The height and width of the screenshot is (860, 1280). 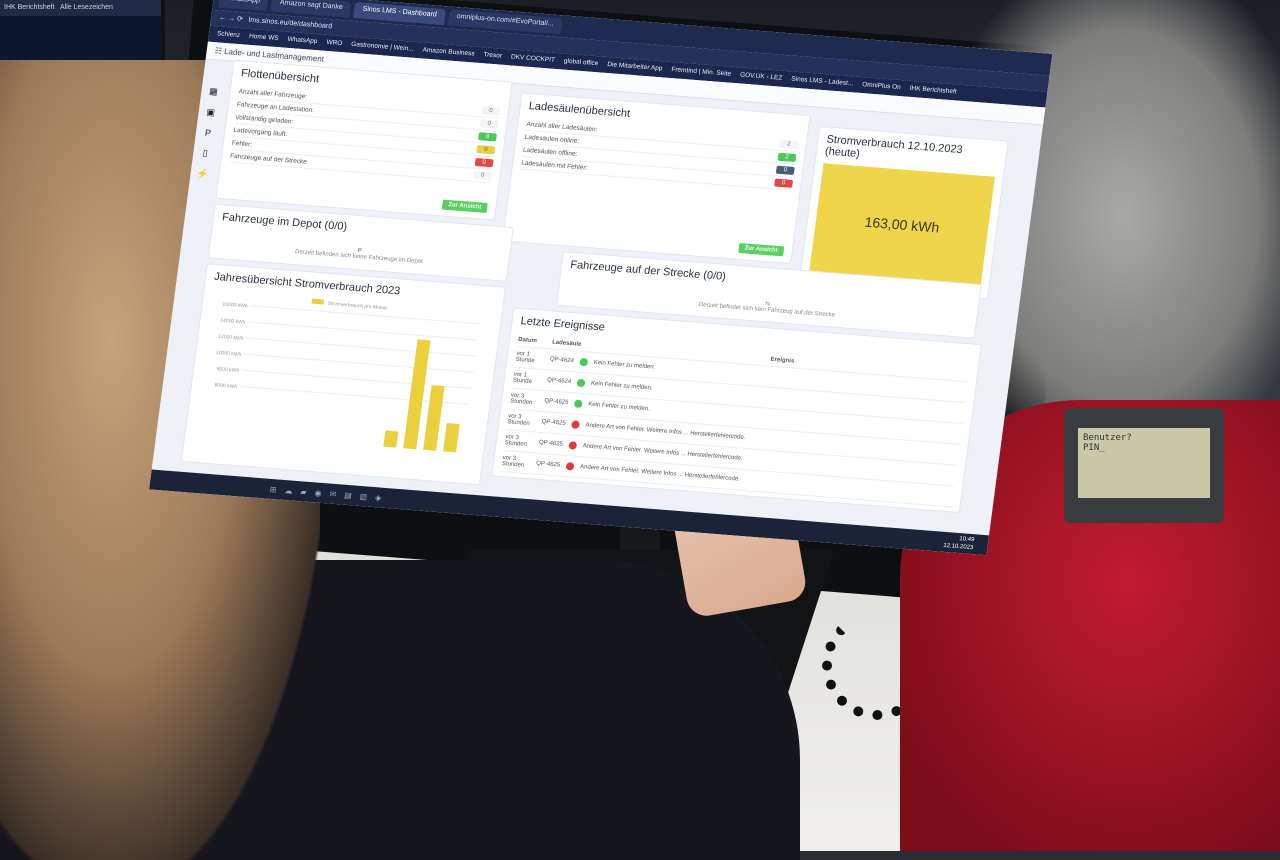 What do you see at coordinates (260, 132) in the screenshot?
I see `stat-label: Ladevorgang läuft:` at bounding box center [260, 132].